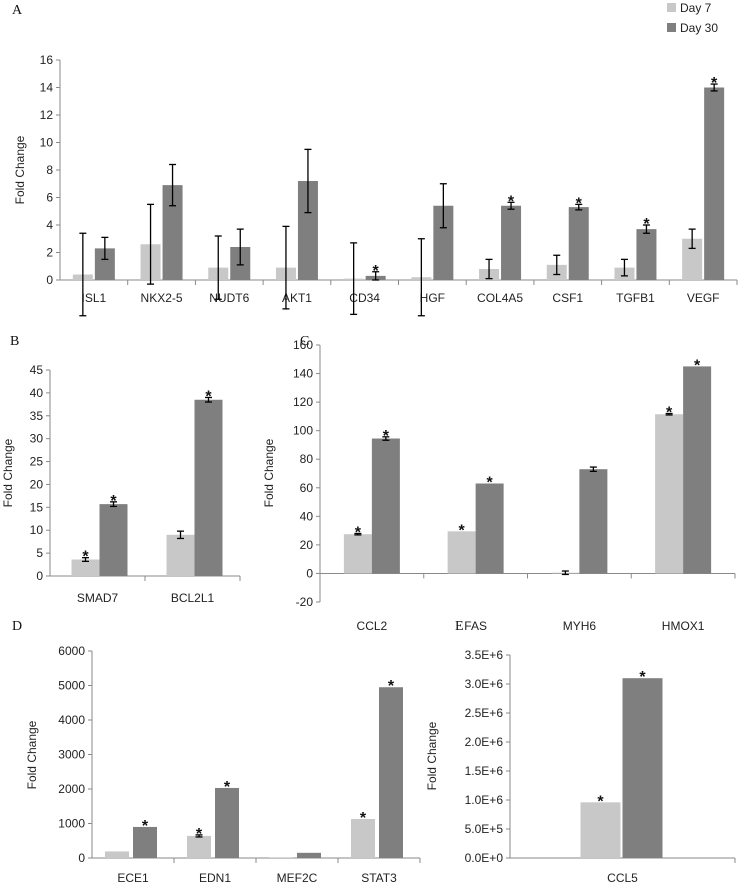 The width and height of the screenshot is (749, 893). I want to click on y-tick-label: 16, so click(47, 60).